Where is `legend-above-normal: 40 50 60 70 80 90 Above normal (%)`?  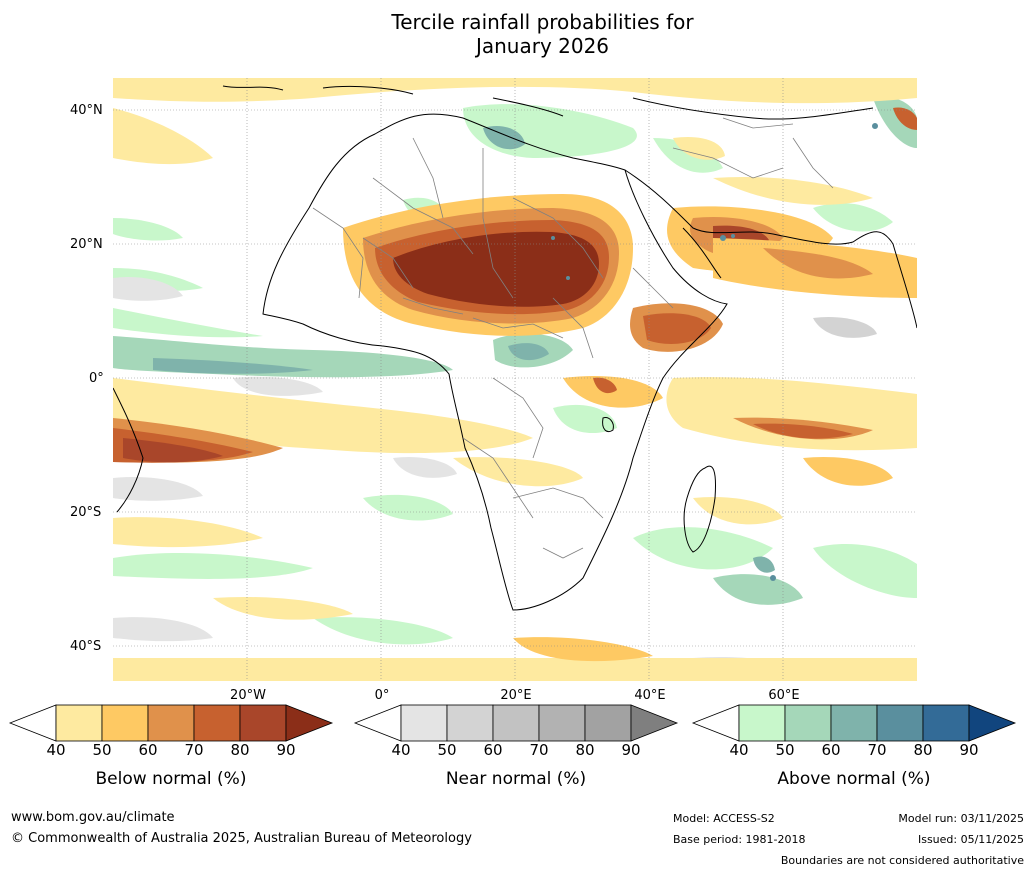
legend-above-normal: 40 50 60 70 80 90 Above normal (%) is located at coordinates (854, 746).